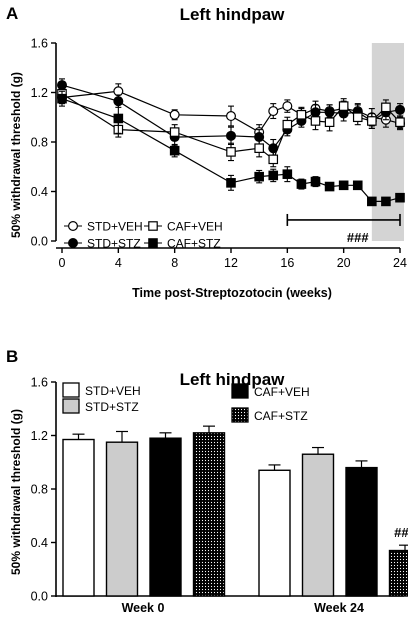 This screenshot has height=621, width=408. Describe the element at coordinates (339, 608) in the screenshot. I see `category-label: Week 24` at that location.